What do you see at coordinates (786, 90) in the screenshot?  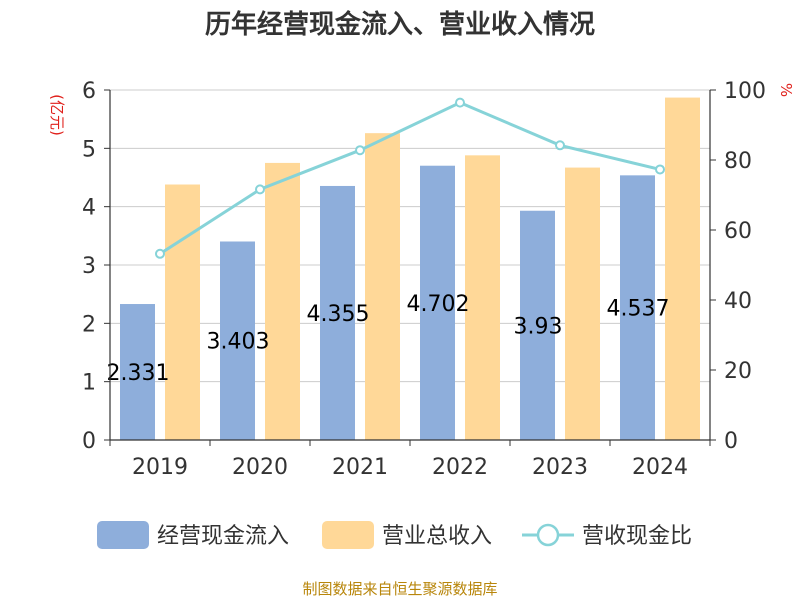 I see `right-axis-unit: %` at bounding box center [786, 90].